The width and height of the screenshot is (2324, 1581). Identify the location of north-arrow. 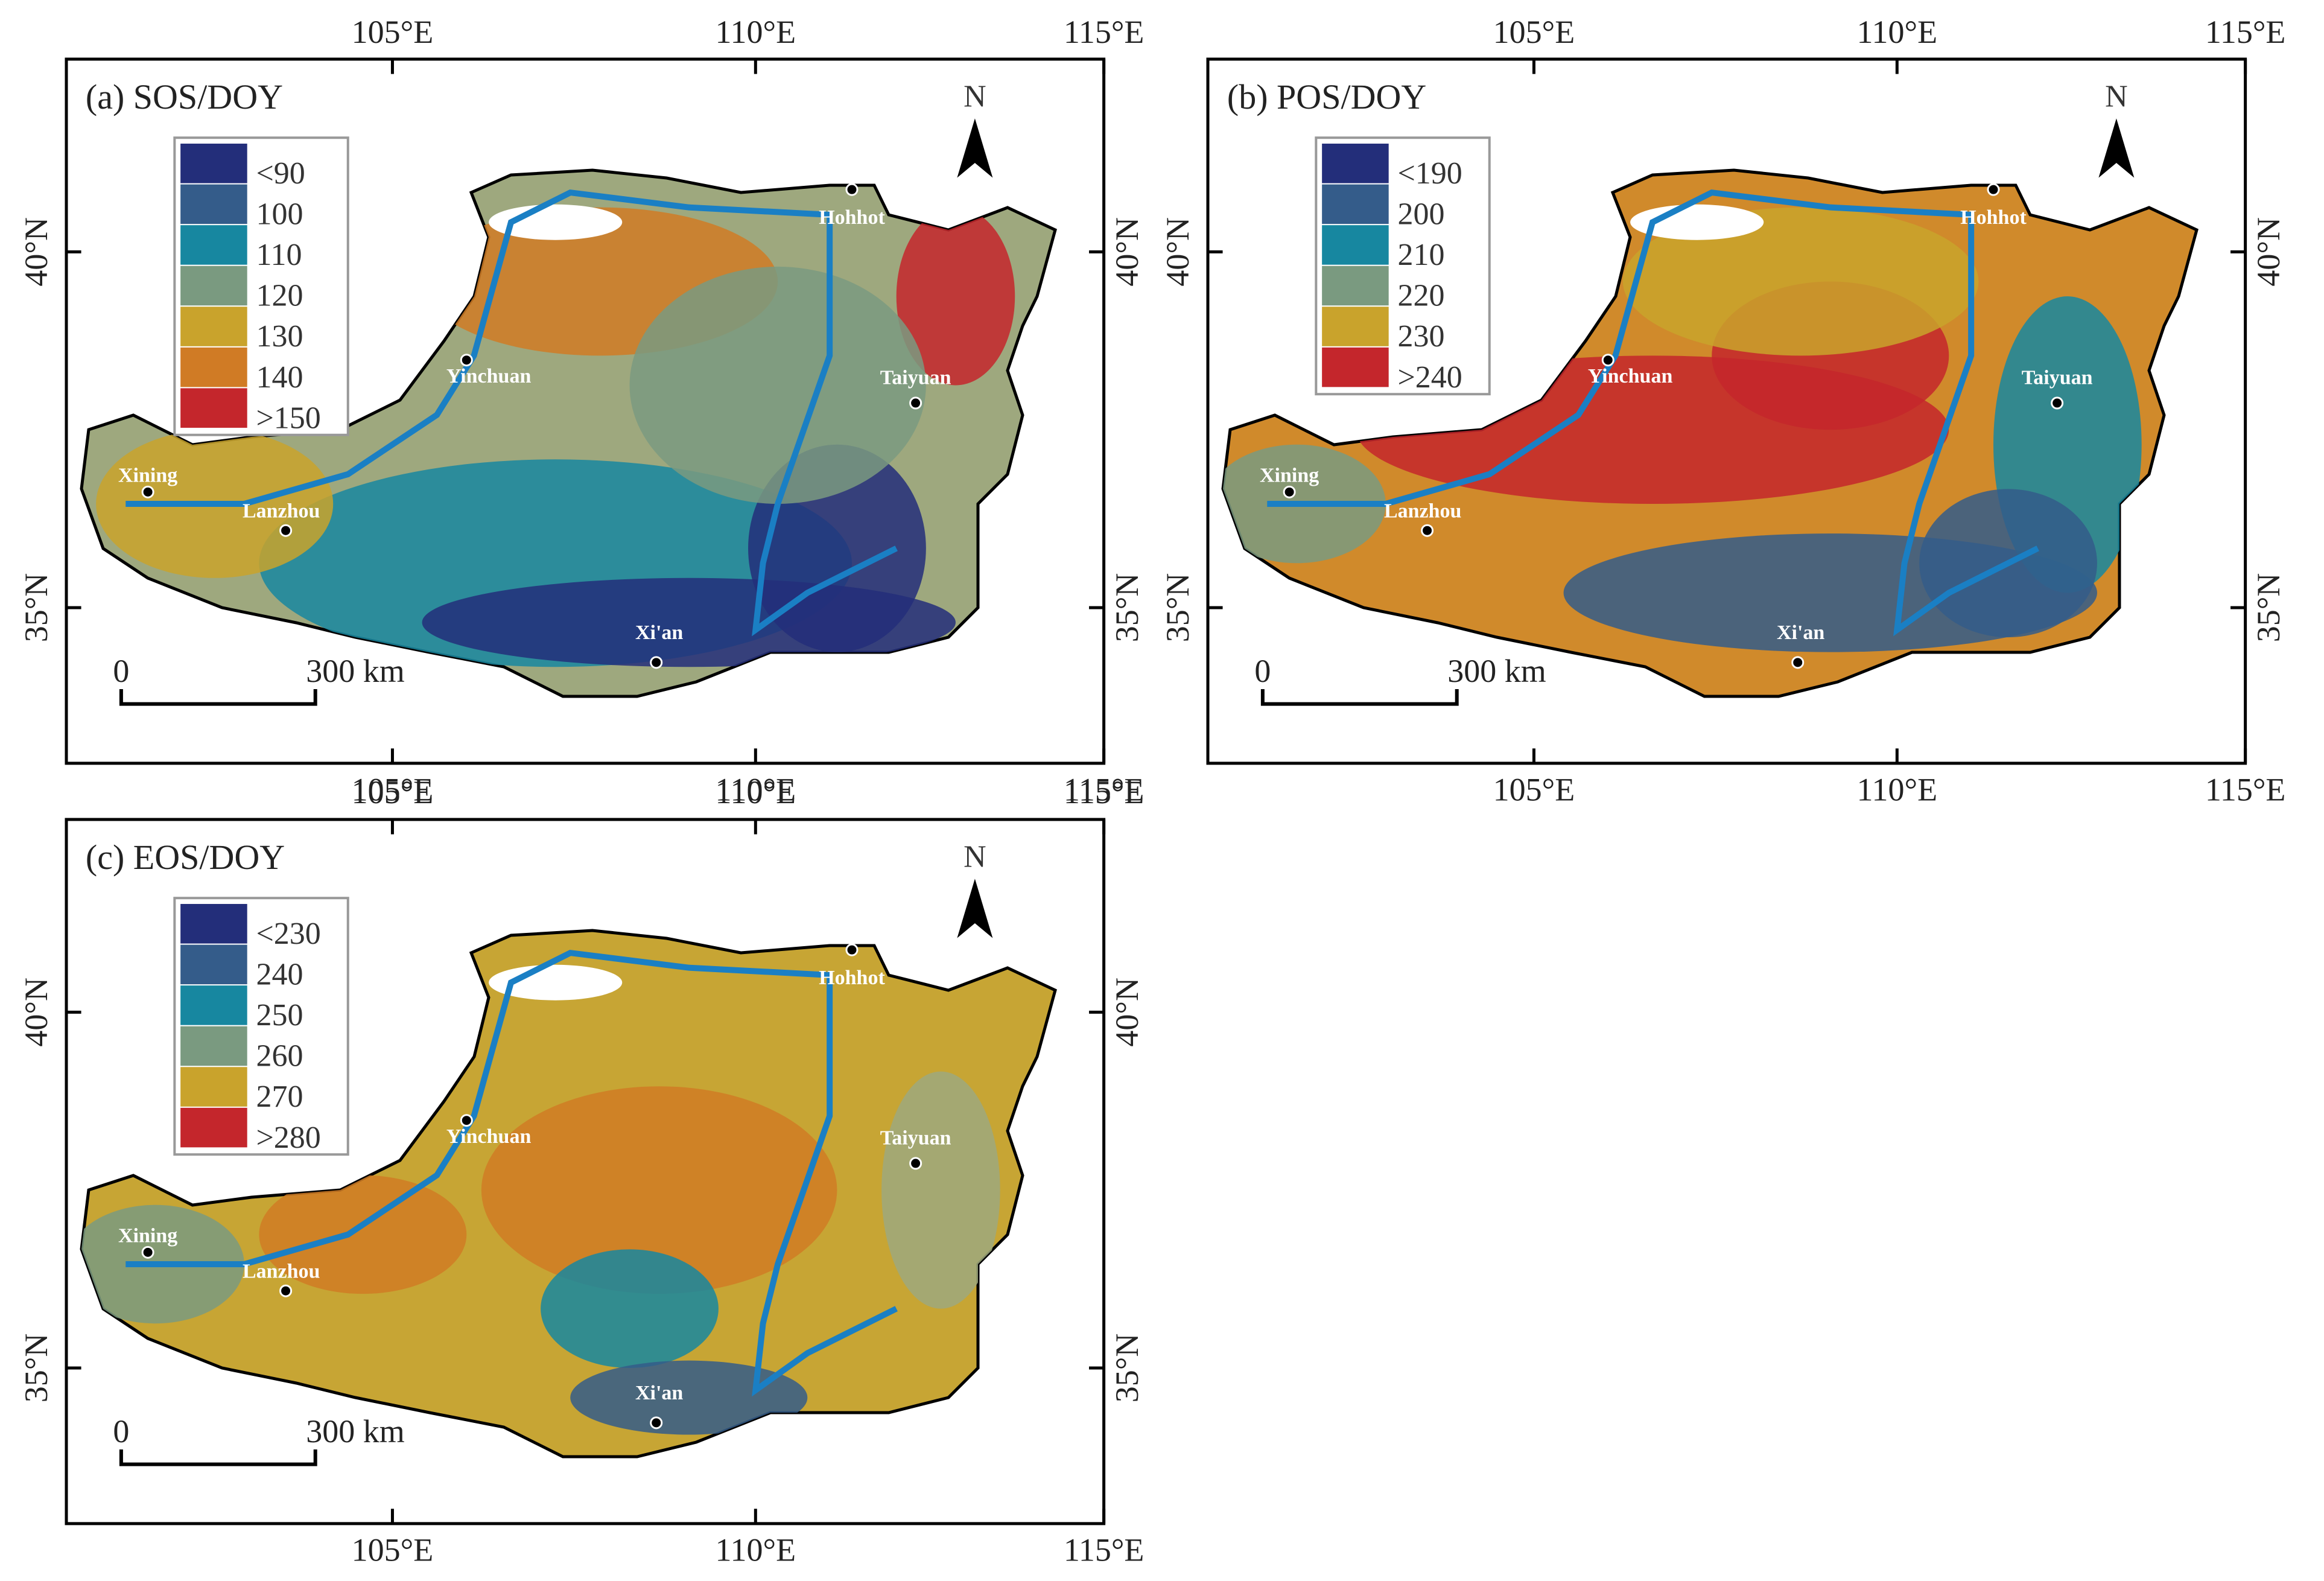
(975, 148).